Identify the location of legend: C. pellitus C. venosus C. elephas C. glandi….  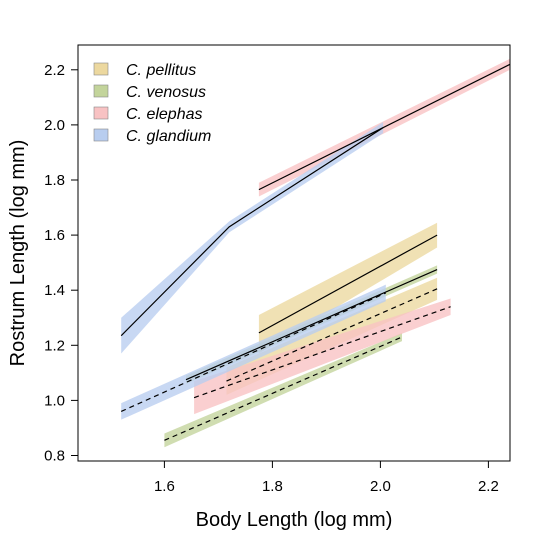
(152, 103).